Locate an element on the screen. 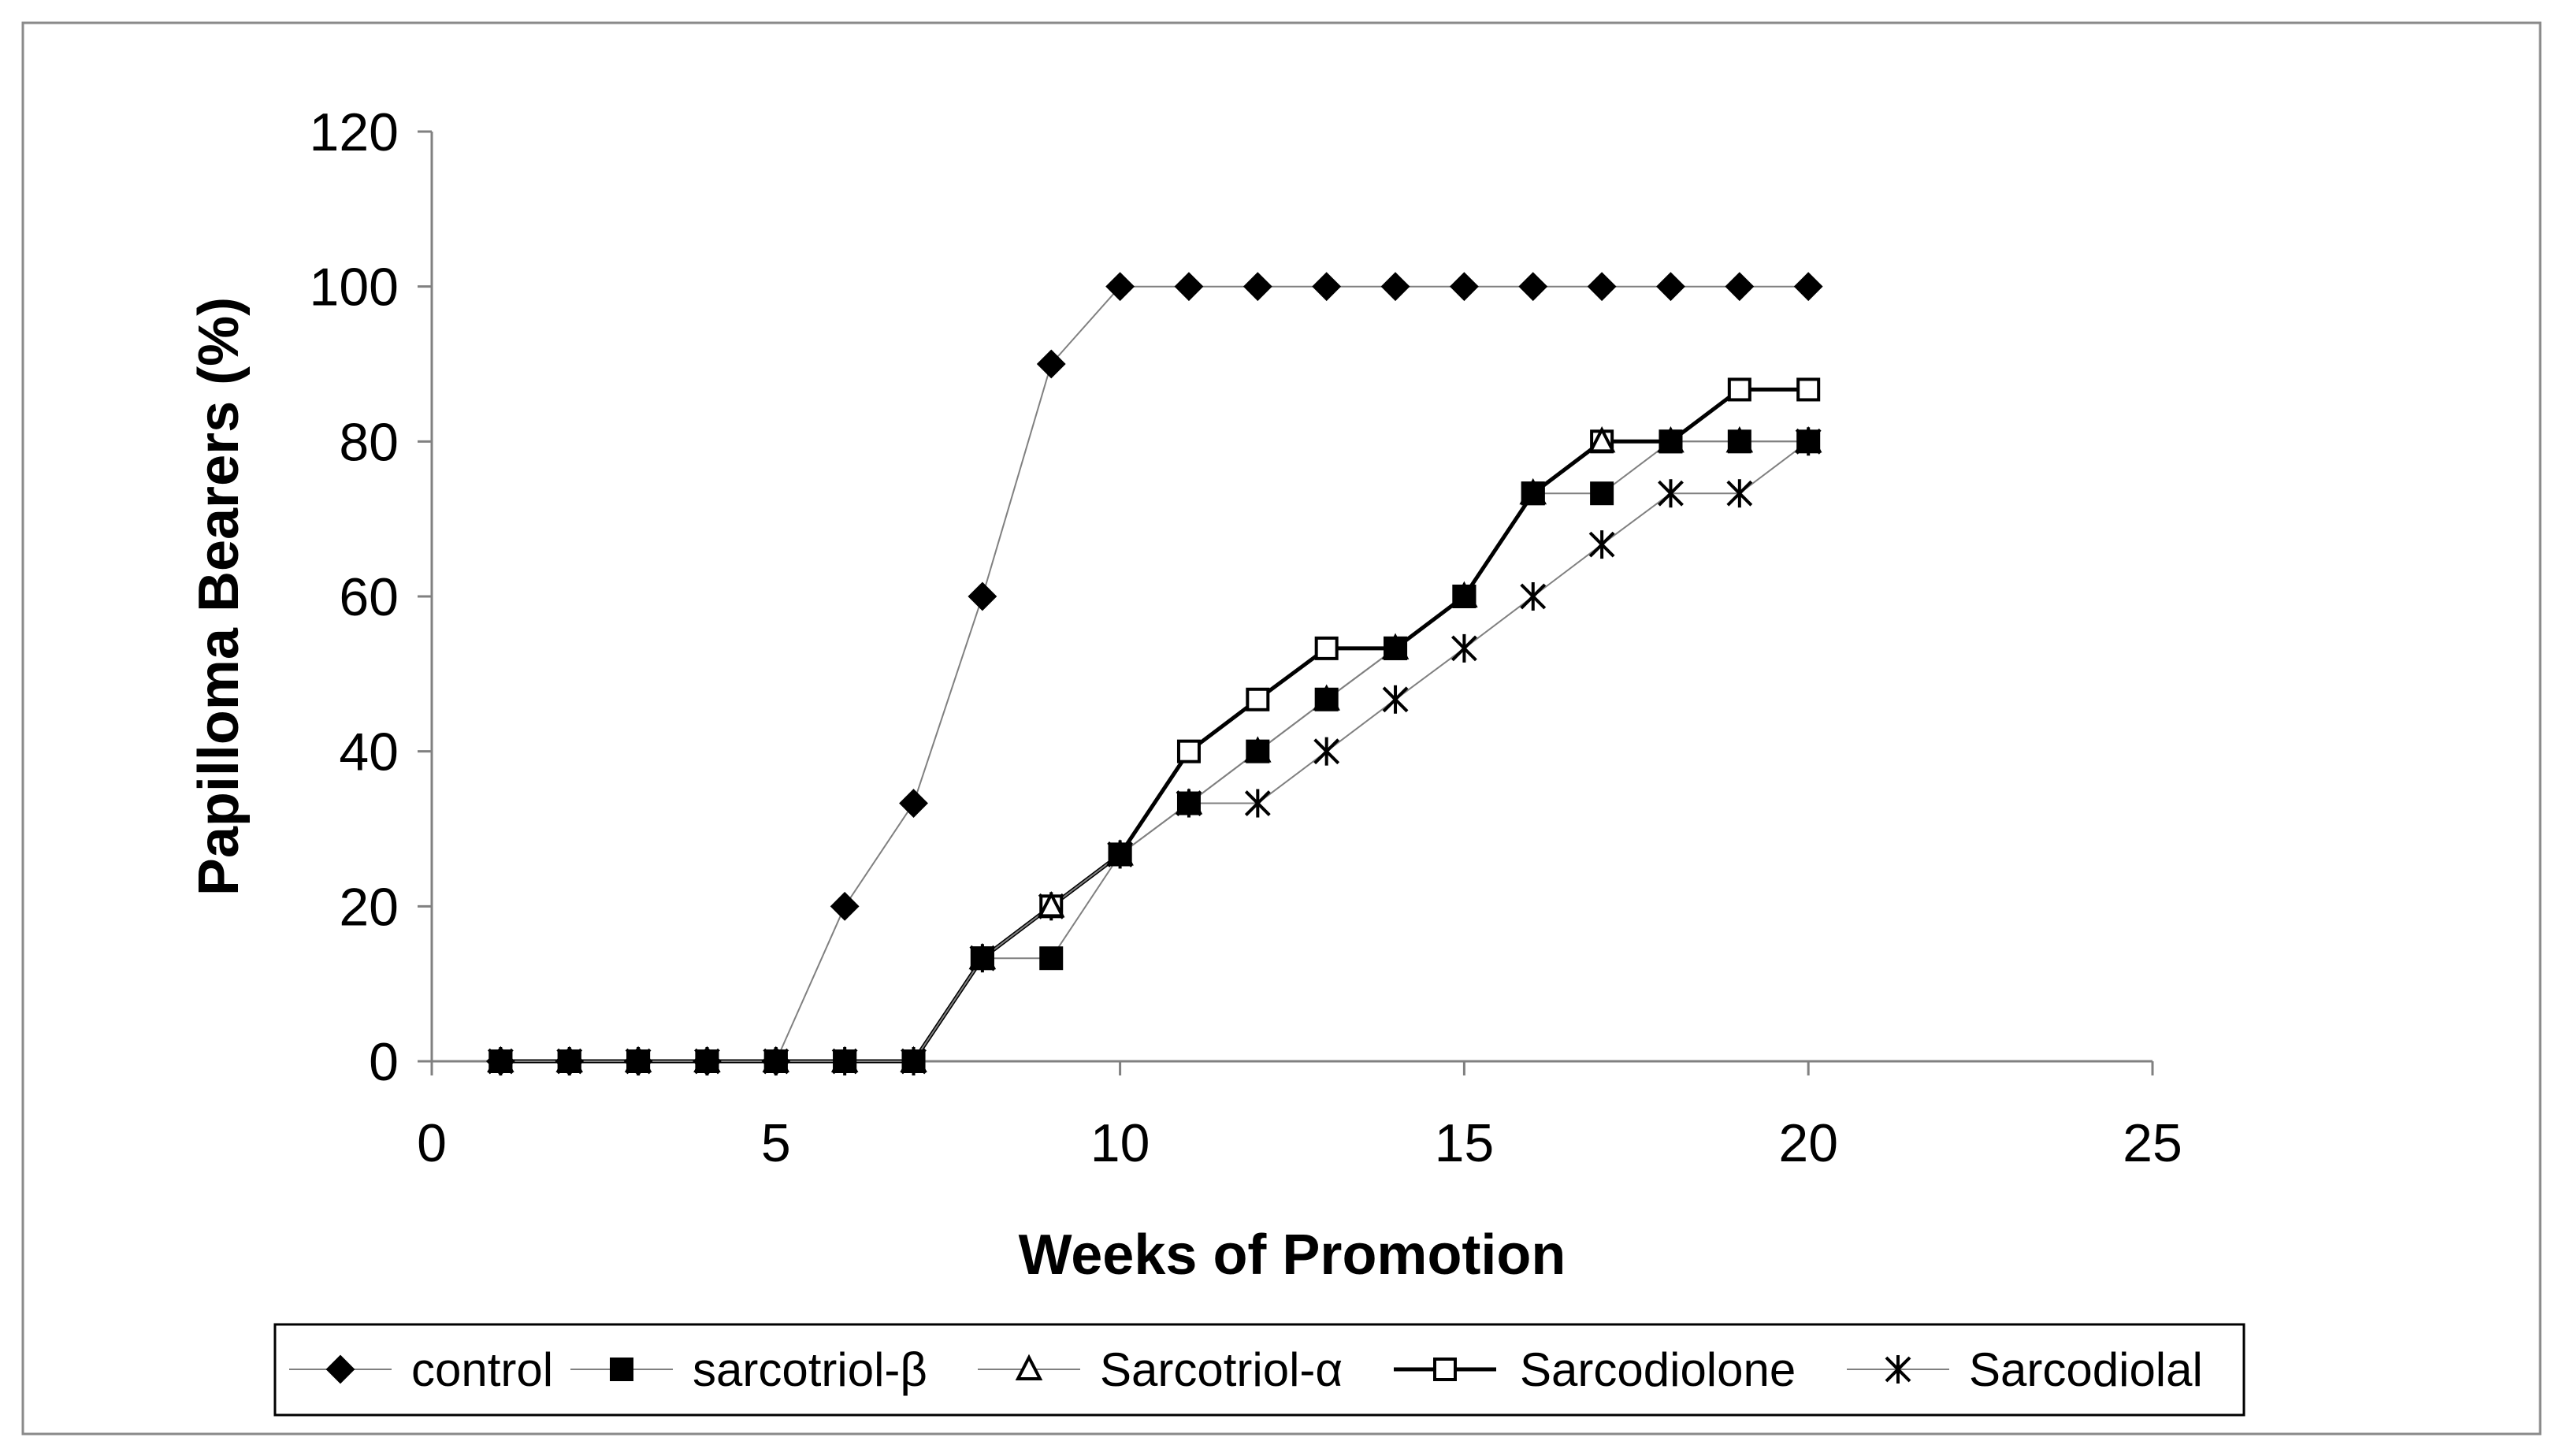 The width and height of the screenshot is (2563, 1456). y-tick-label: 60 is located at coordinates (369, 597).